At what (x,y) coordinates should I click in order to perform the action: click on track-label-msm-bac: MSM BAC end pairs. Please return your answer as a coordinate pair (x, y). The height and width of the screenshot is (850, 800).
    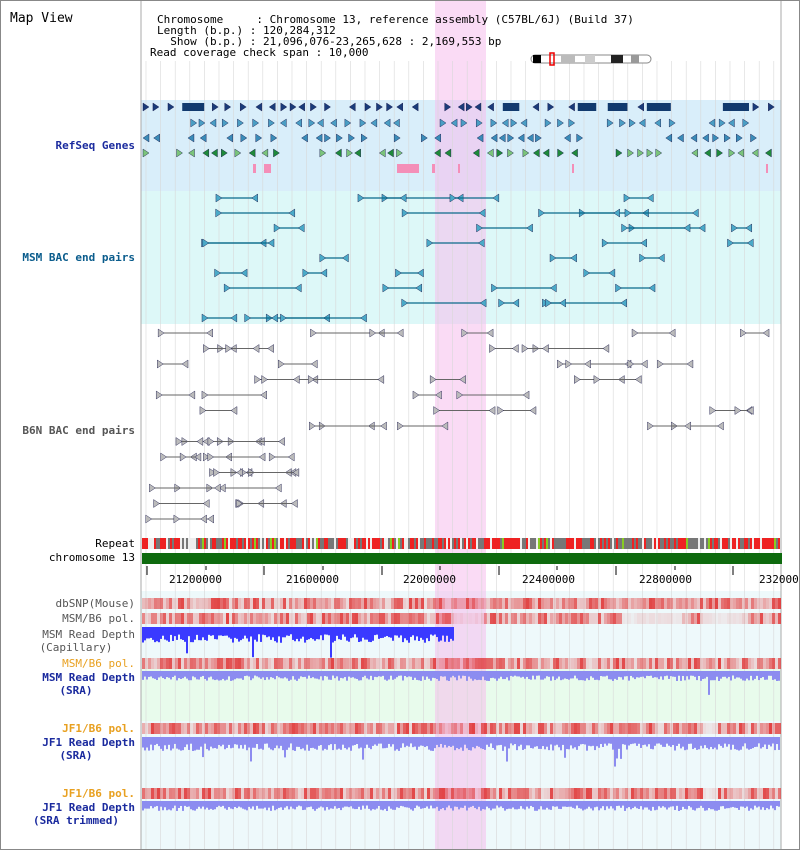
    Looking at the image, I should click on (78, 257).